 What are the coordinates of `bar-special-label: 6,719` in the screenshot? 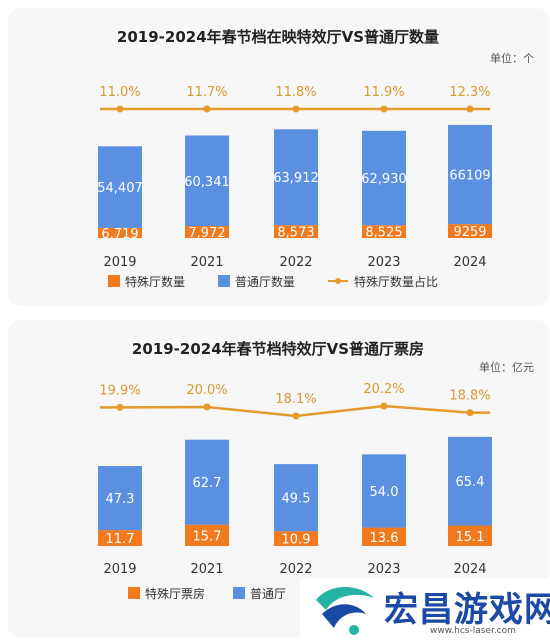 It's located at (119, 234).